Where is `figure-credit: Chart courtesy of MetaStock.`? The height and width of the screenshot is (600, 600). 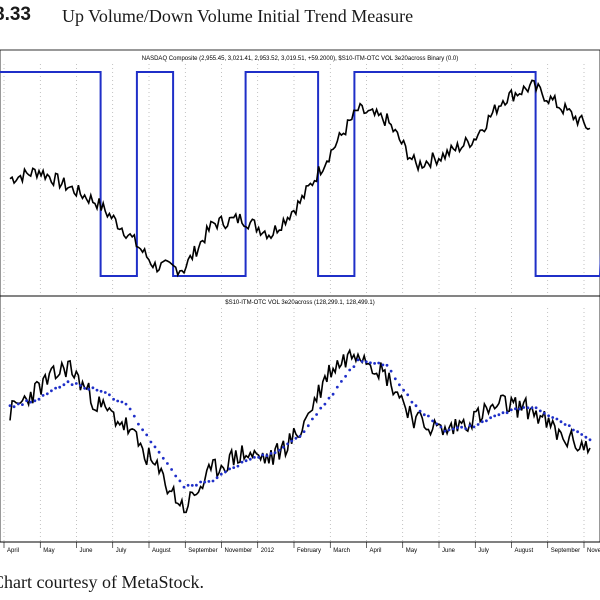
figure-credit: Chart courtesy of MetaStock. is located at coordinates (102, 582).